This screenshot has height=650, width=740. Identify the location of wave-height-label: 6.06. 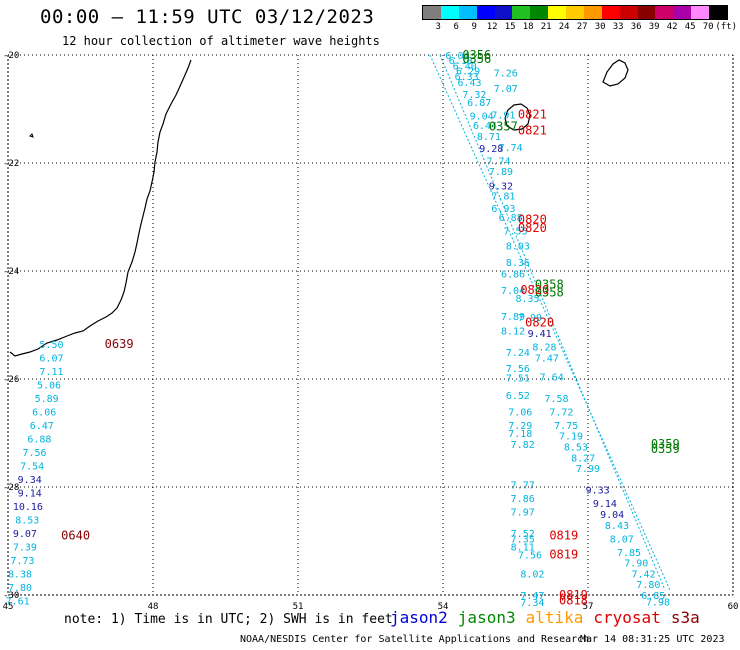
(44, 412).